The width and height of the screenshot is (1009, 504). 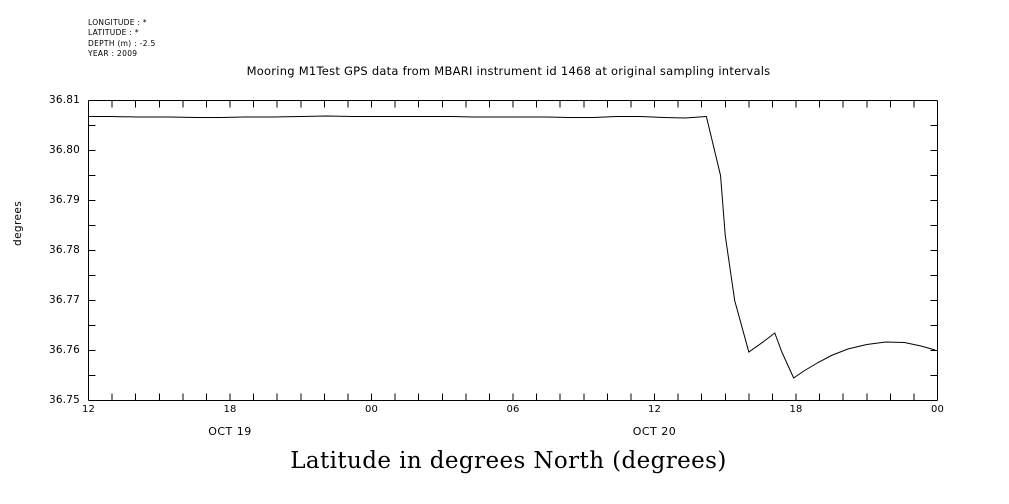 I want to click on y-tick-label: 36.79, so click(x=64, y=199).